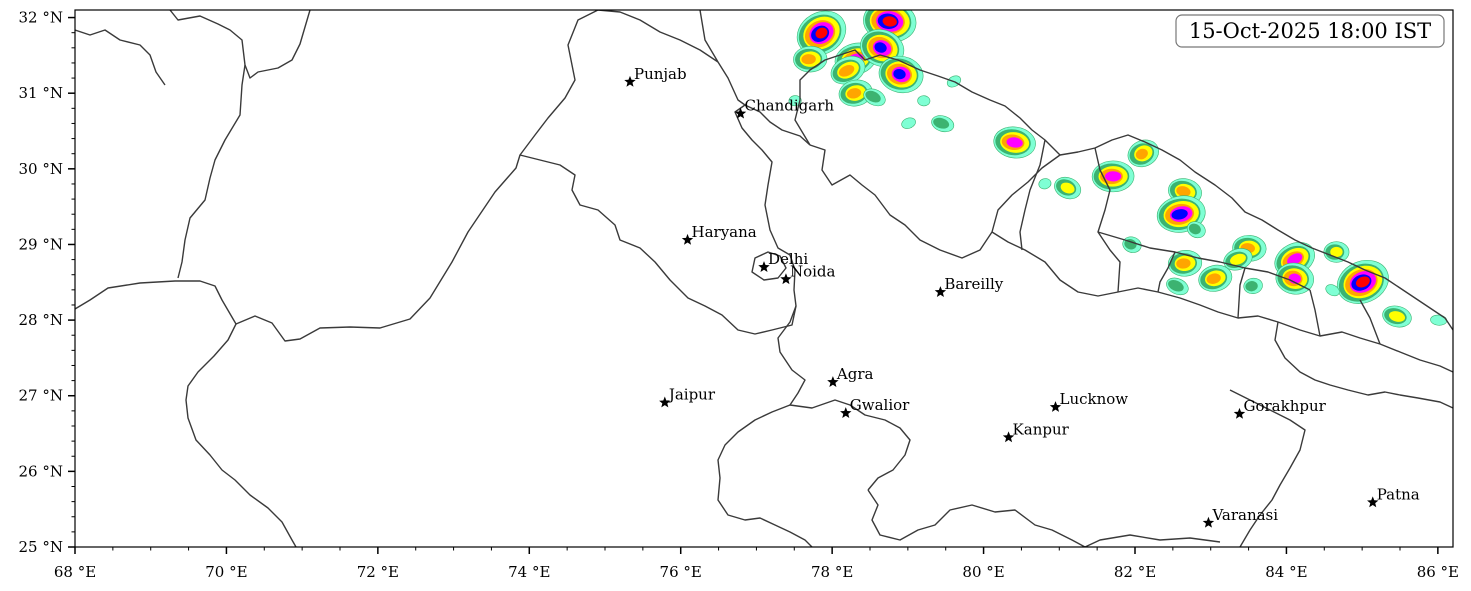  I want to click on x-tick-label: 70 °E, so click(226, 572).